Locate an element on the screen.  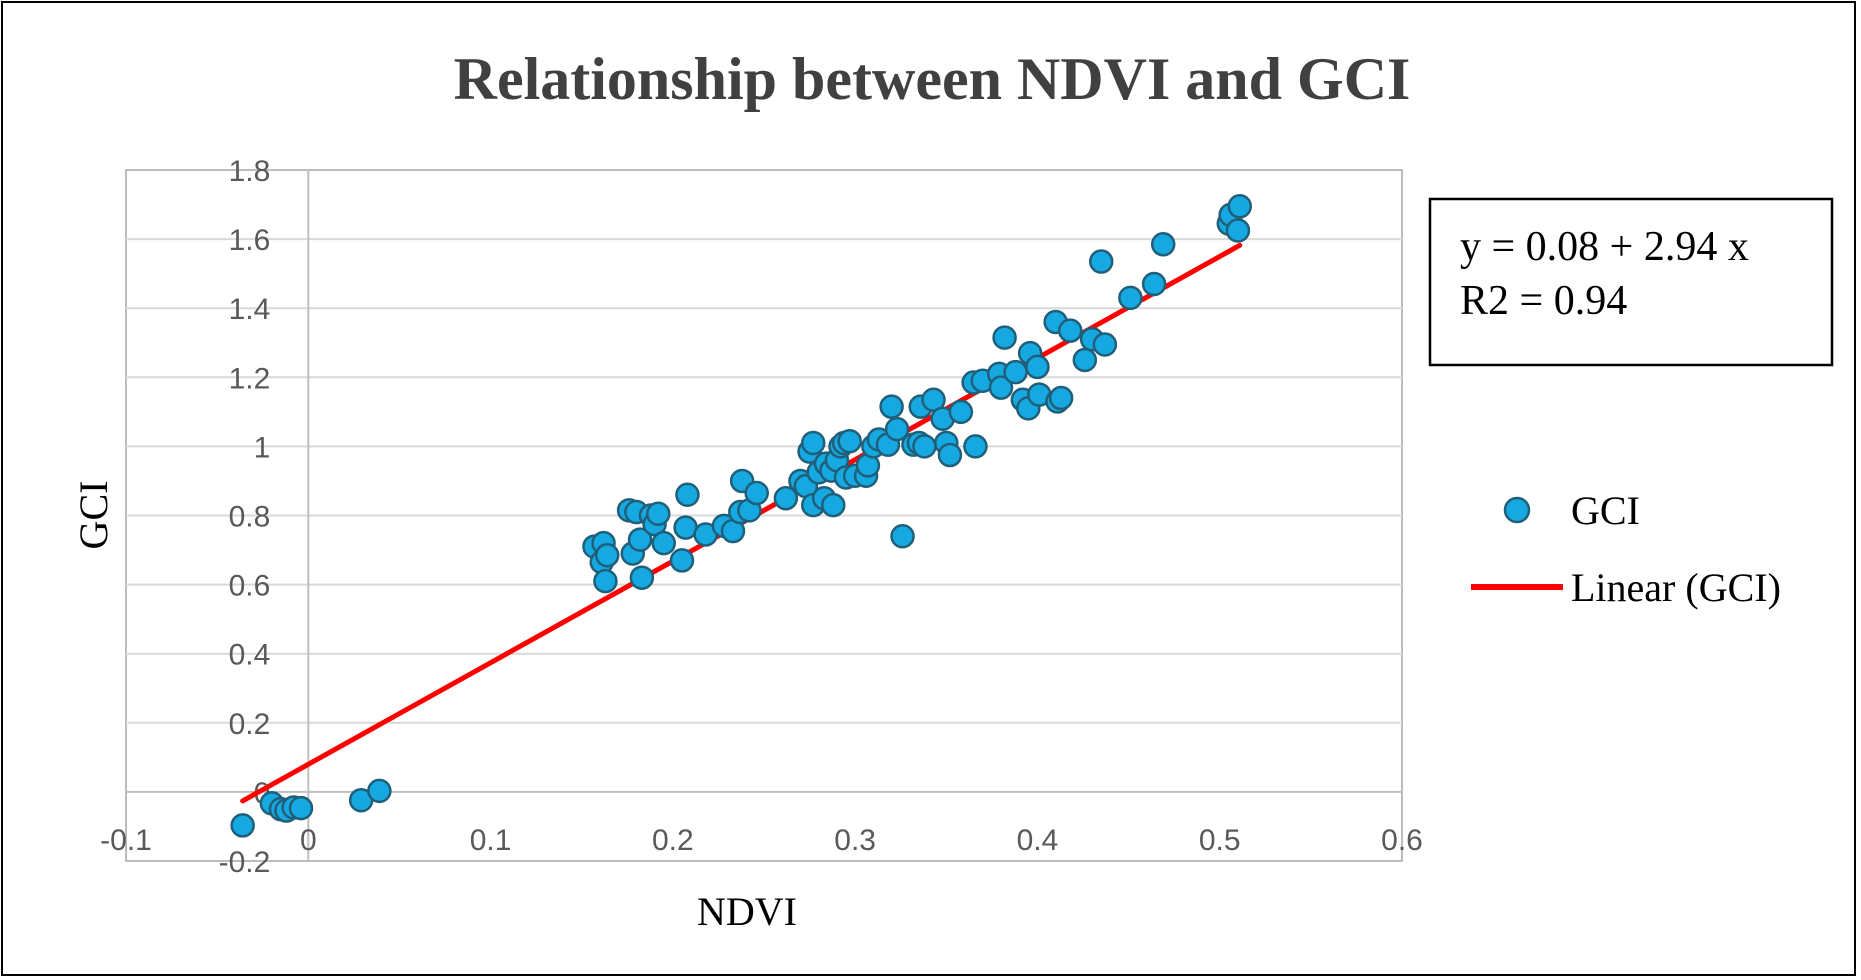
y-tick-labels: -0.200.20.40.60.811.21.41.61.8 is located at coordinates (245, 517).